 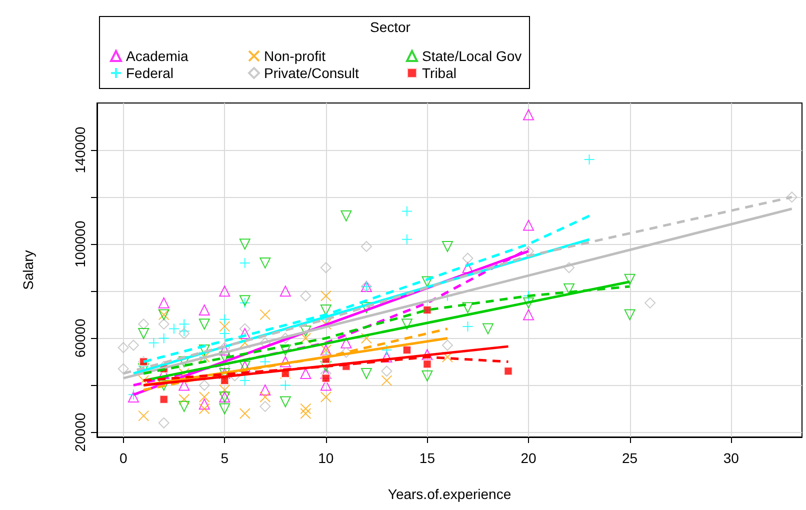 What do you see at coordinates (157, 56) in the screenshot?
I see `legend-label: Academia` at bounding box center [157, 56].